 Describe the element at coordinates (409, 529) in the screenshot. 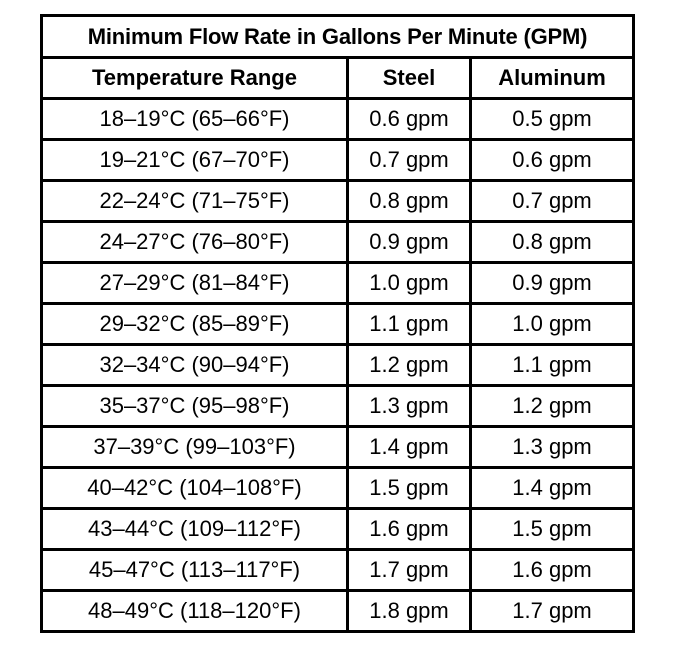

I see `steel-cell: 1.6 gpm` at that location.